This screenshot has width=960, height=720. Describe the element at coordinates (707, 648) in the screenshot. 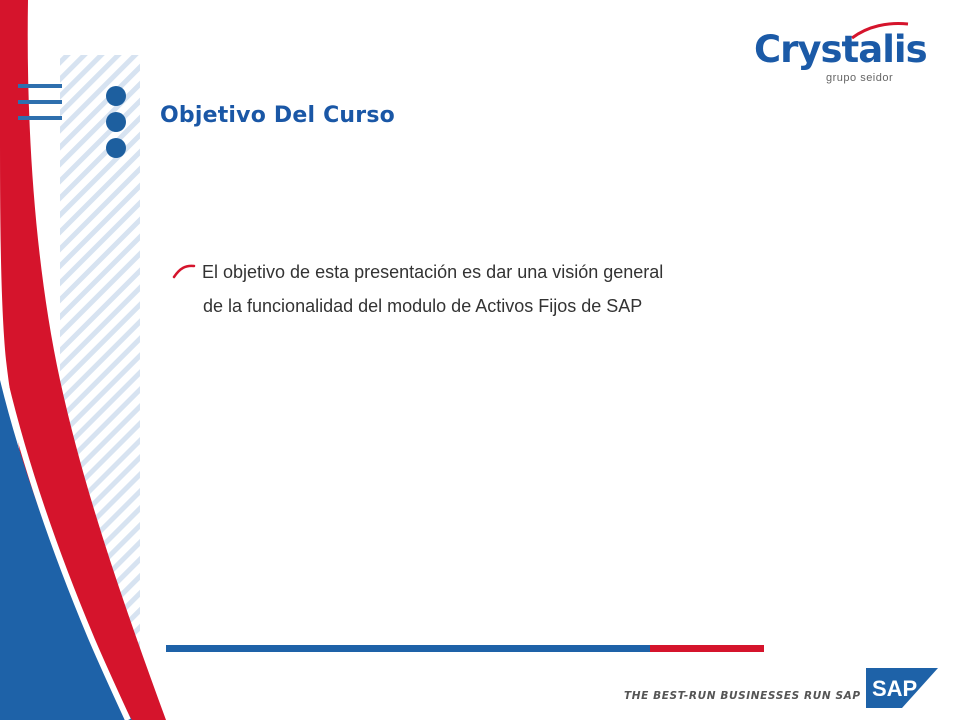

I see `footer-bar-red` at that location.